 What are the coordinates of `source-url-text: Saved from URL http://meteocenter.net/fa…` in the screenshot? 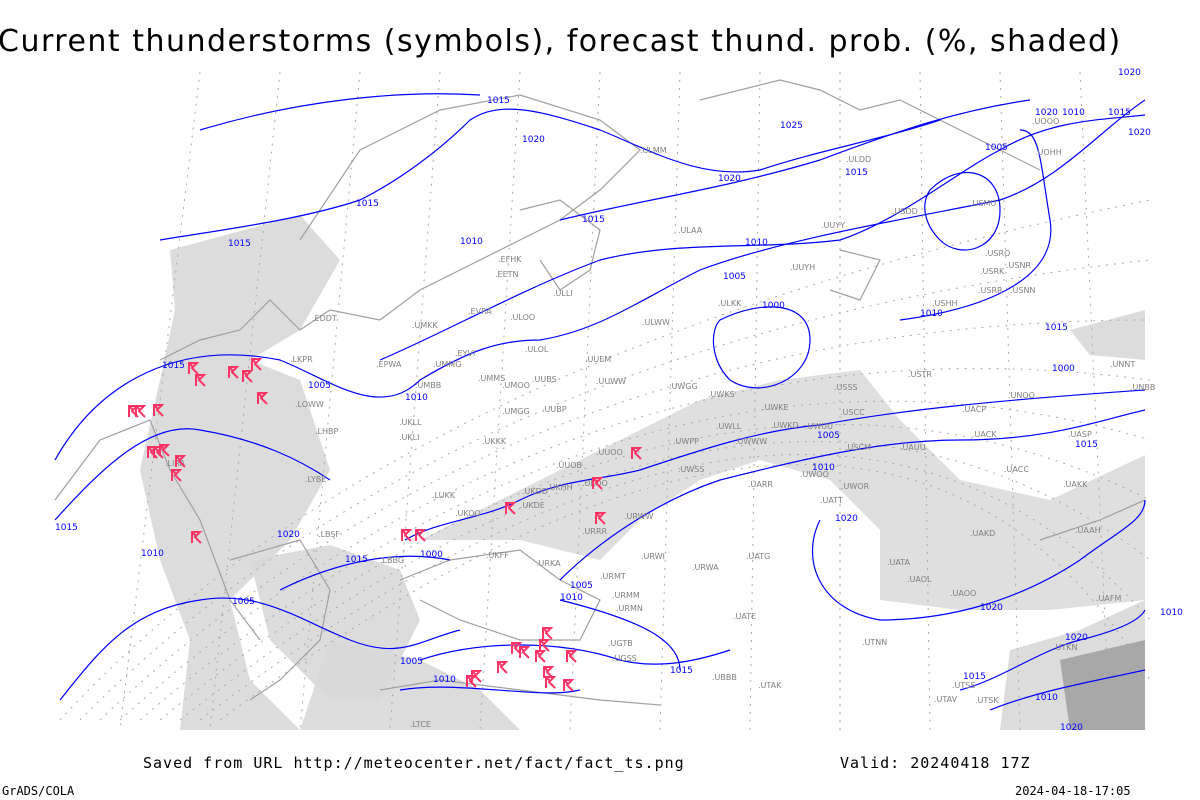 It's located at (414, 763).